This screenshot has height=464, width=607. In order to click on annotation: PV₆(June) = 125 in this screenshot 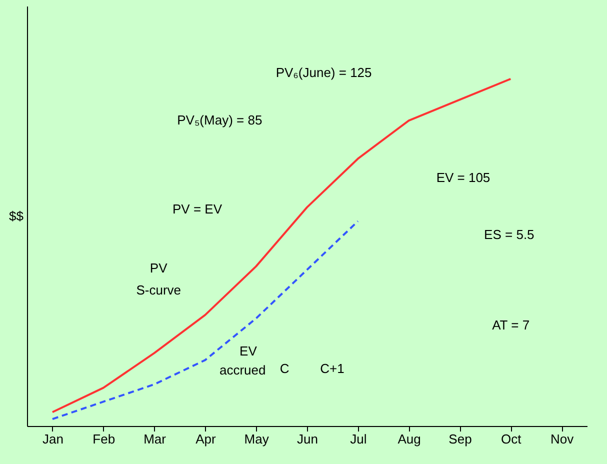, I will do `click(324, 72)`.